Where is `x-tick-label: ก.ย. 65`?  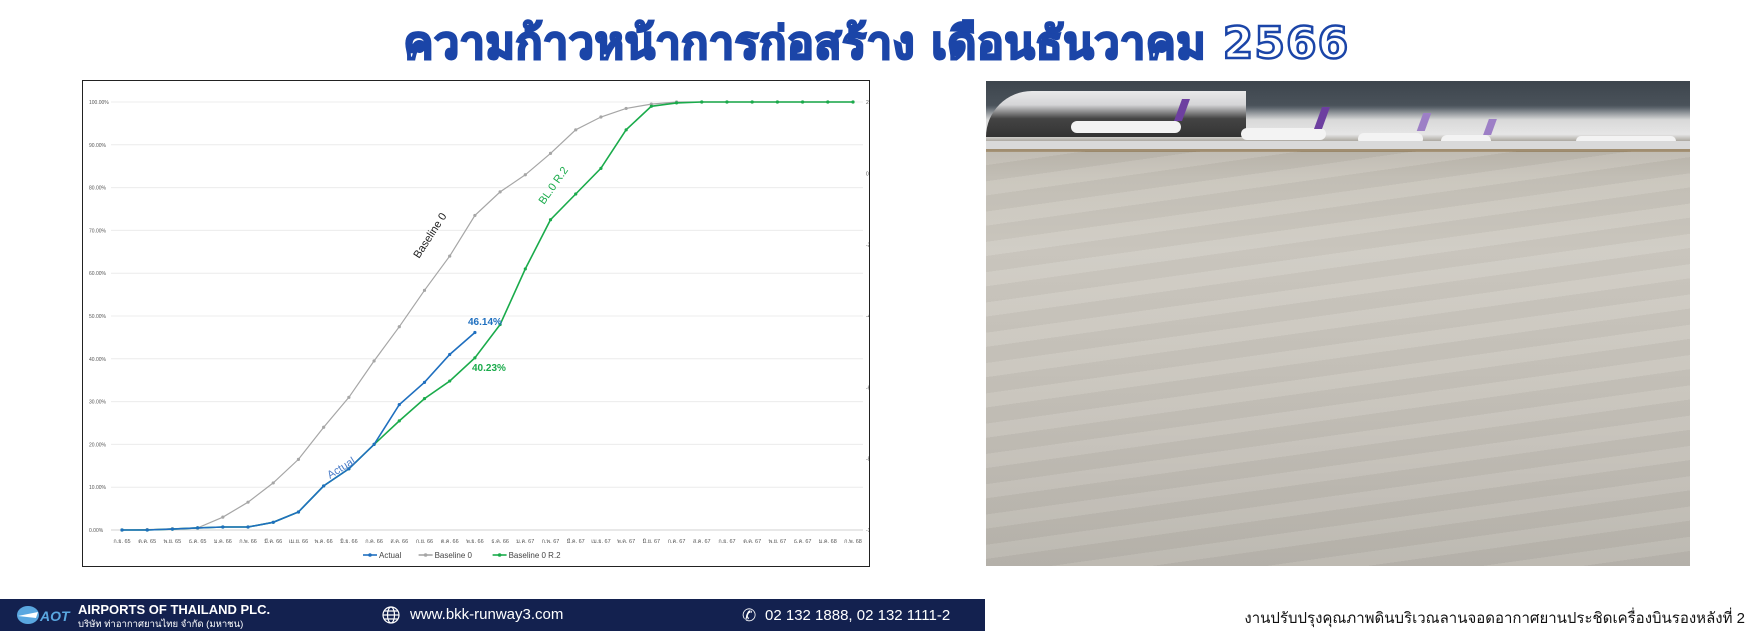
x-tick-label: ก.ย. 65 is located at coordinates (121, 542).